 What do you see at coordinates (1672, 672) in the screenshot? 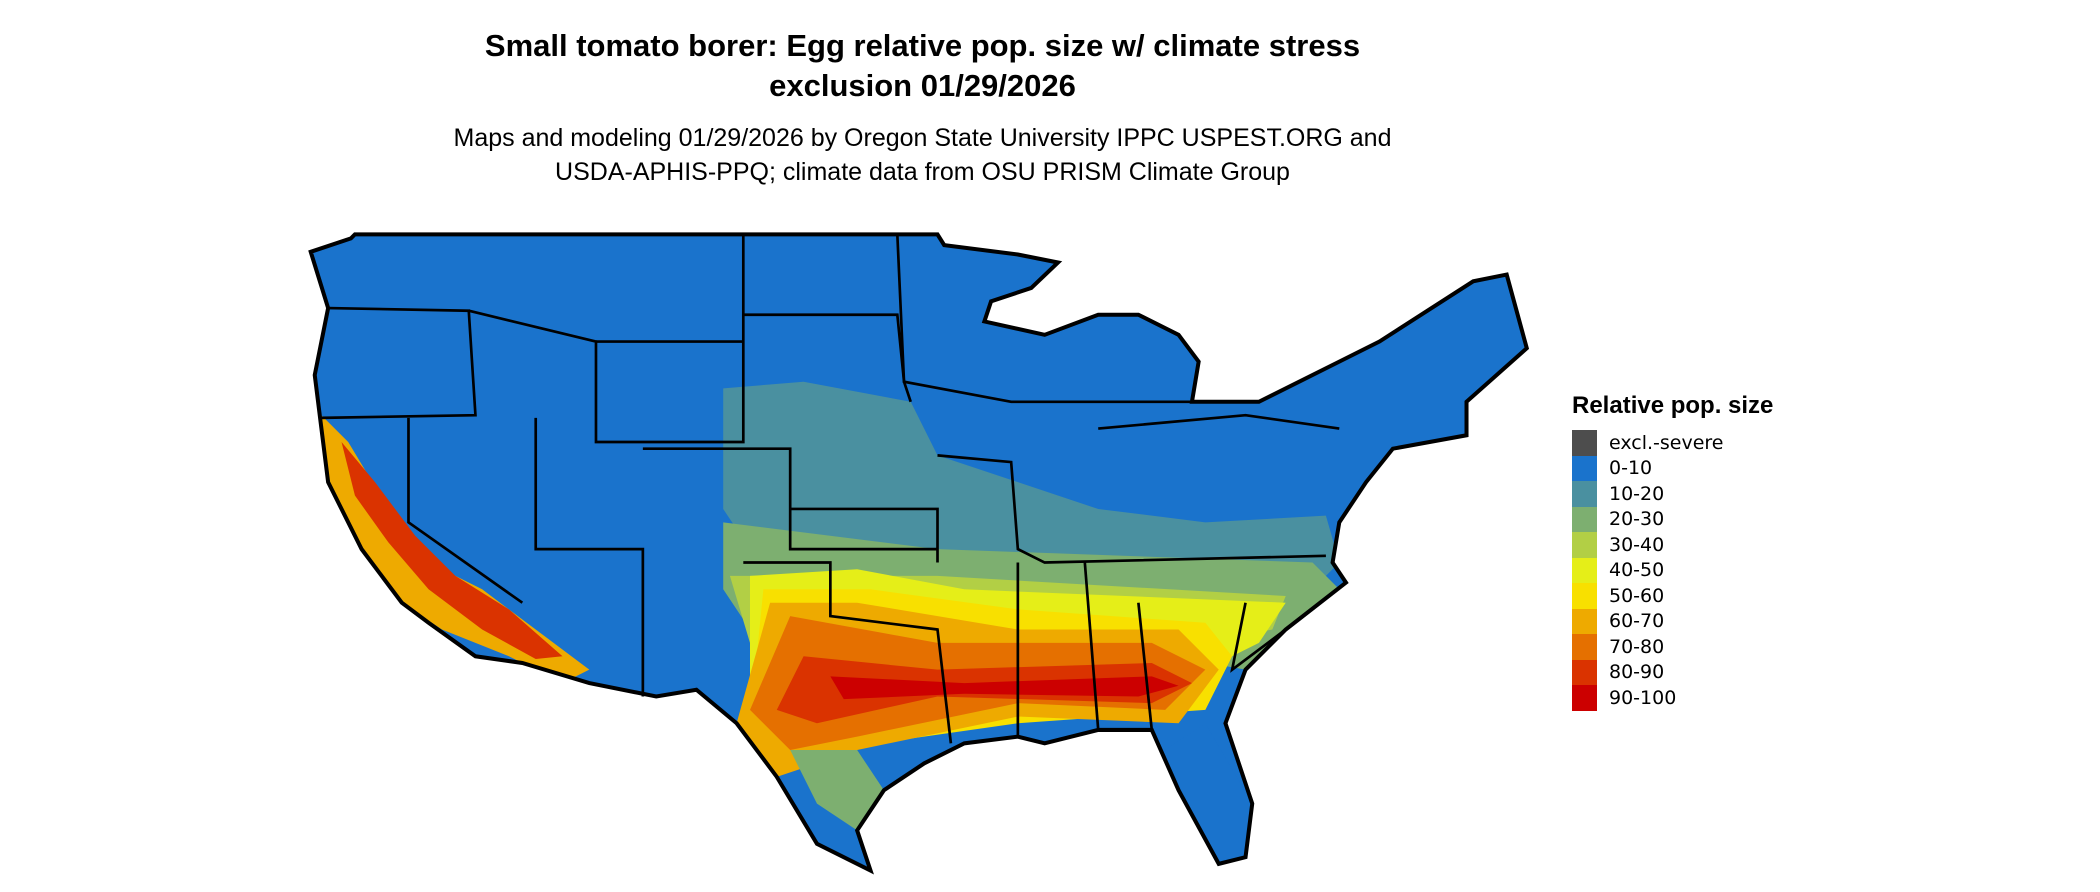
I see `legend-item: 80-90` at bounding box center [1672, 672].